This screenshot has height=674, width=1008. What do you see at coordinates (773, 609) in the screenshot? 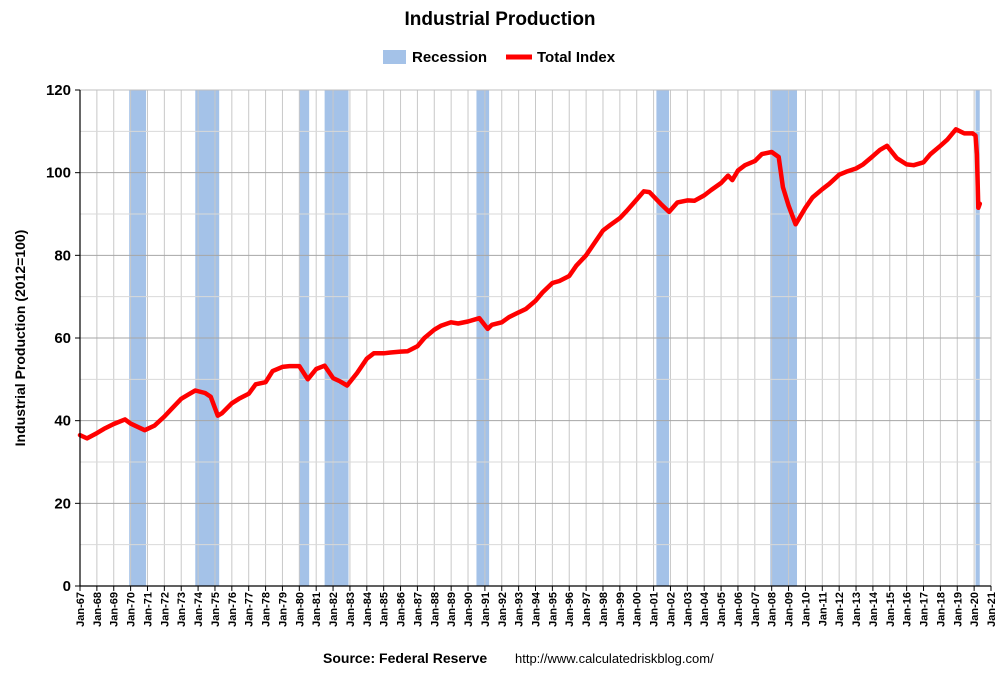
I see `x-tick-label: Jan-08` at bounding box center [773, 609].